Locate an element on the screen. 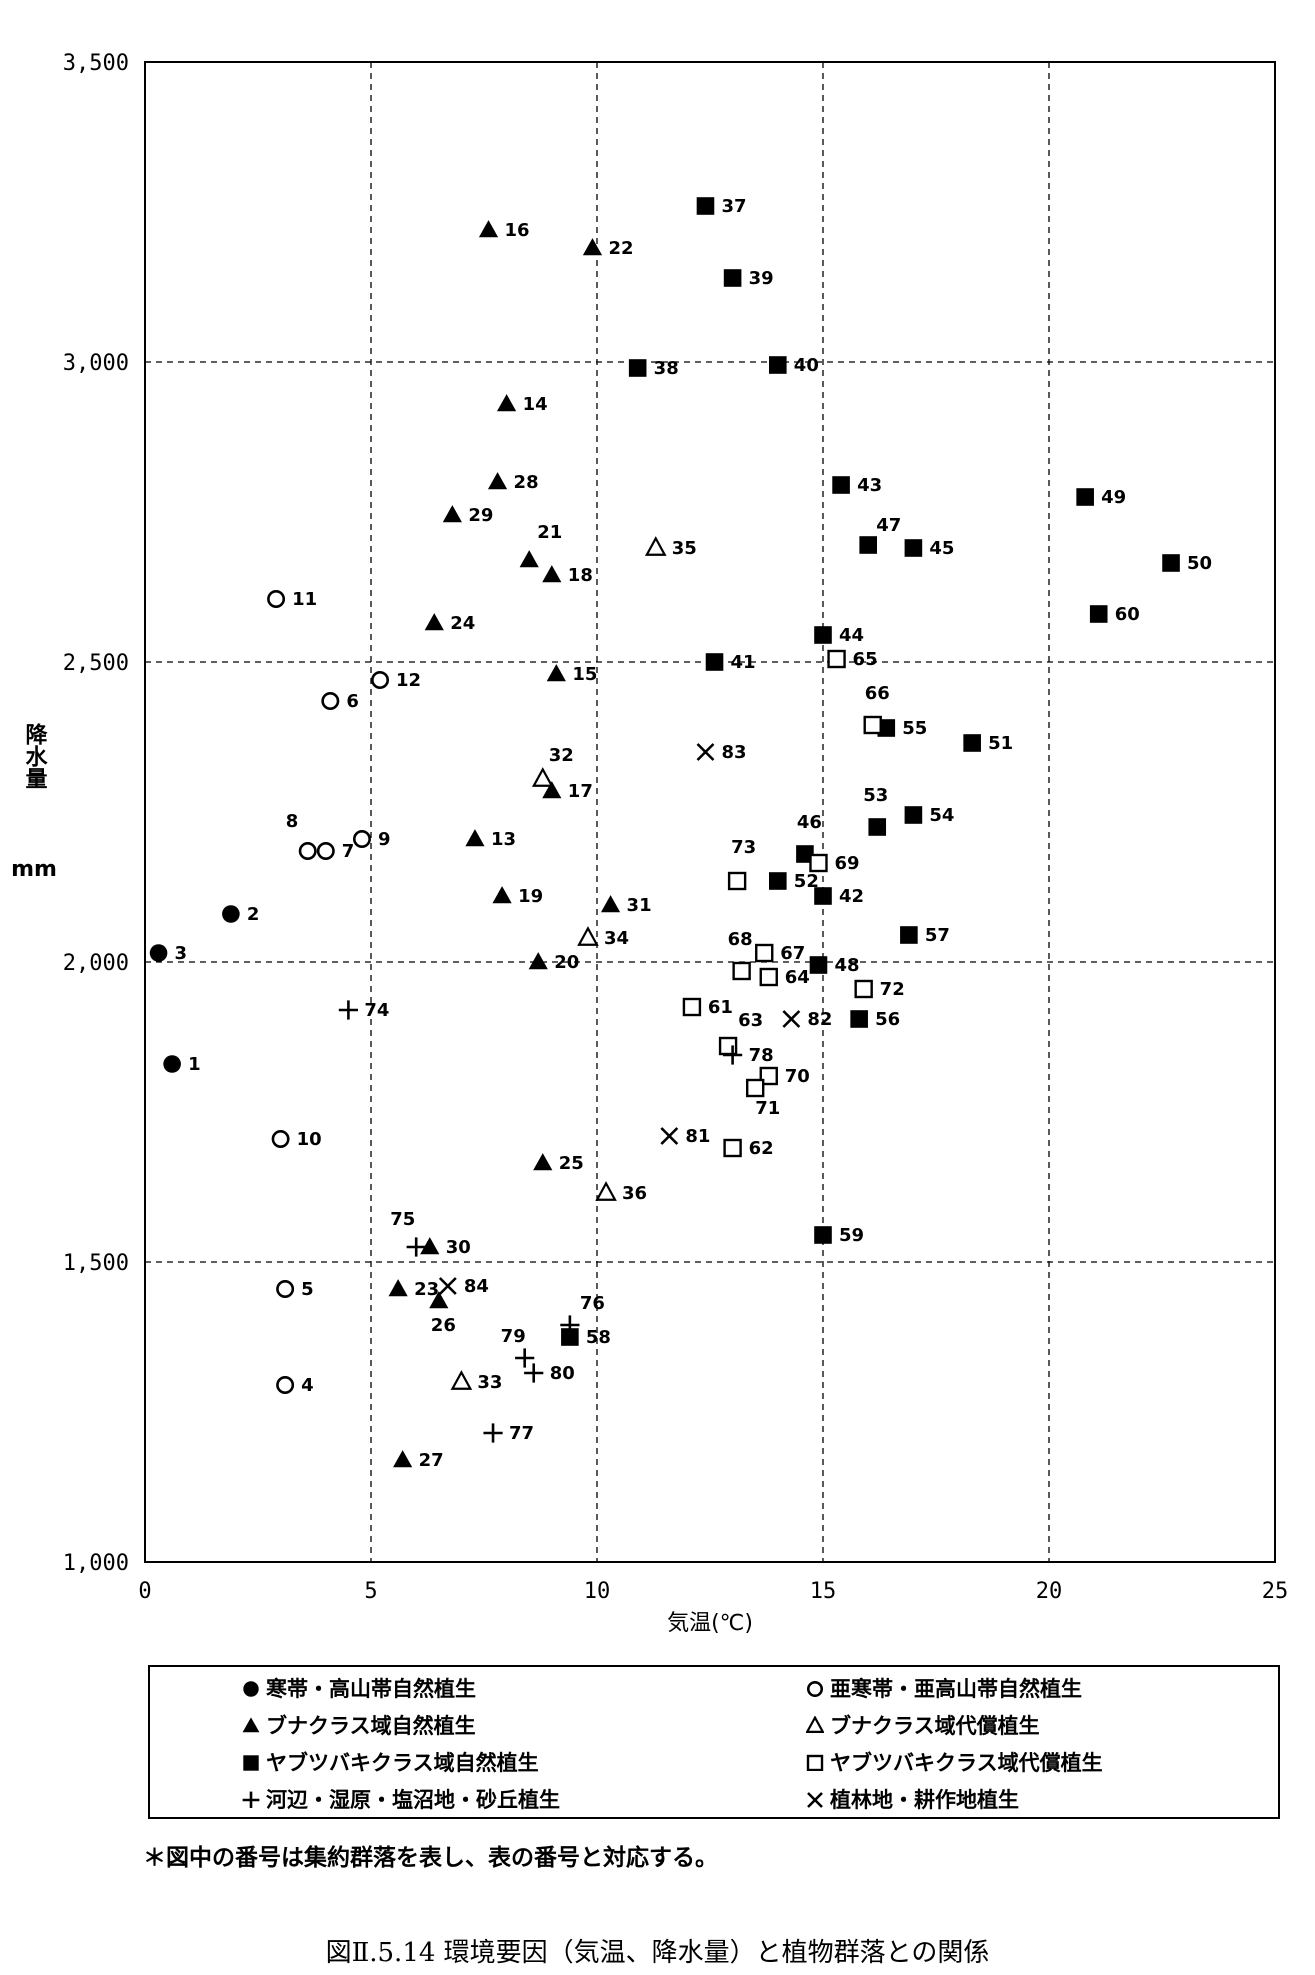 The width and height of the screenshot is (1315, 1975). open-triangle-icon is located at coordinates (815, 1724).